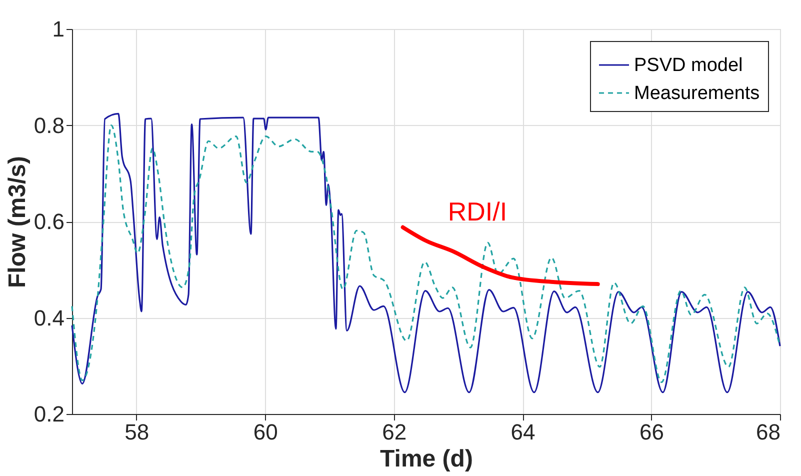 This screenshot has width=801, height=476. Describe the element at coordinates (426, 459) in the screenshot. I see `x-axis-title: Time (d)` at that location.